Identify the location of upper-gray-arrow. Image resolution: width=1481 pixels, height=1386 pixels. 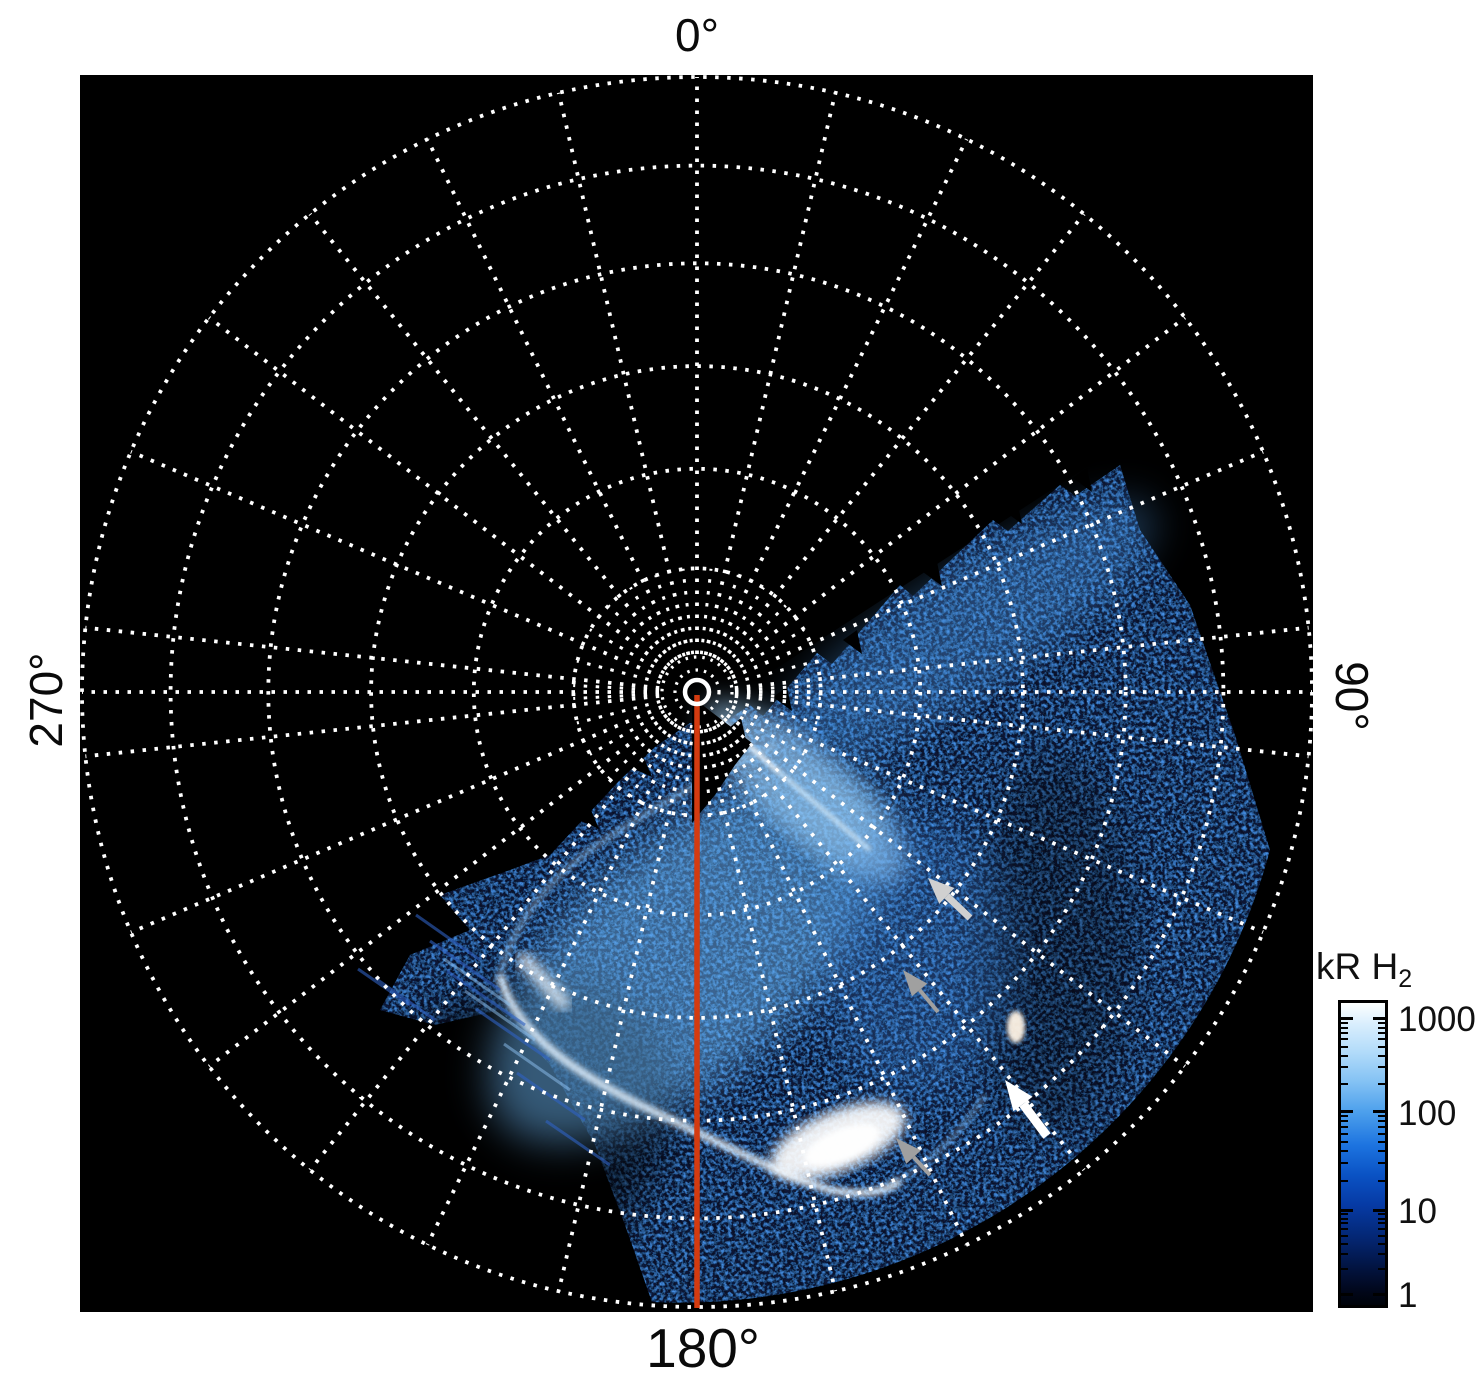
(950, 899).